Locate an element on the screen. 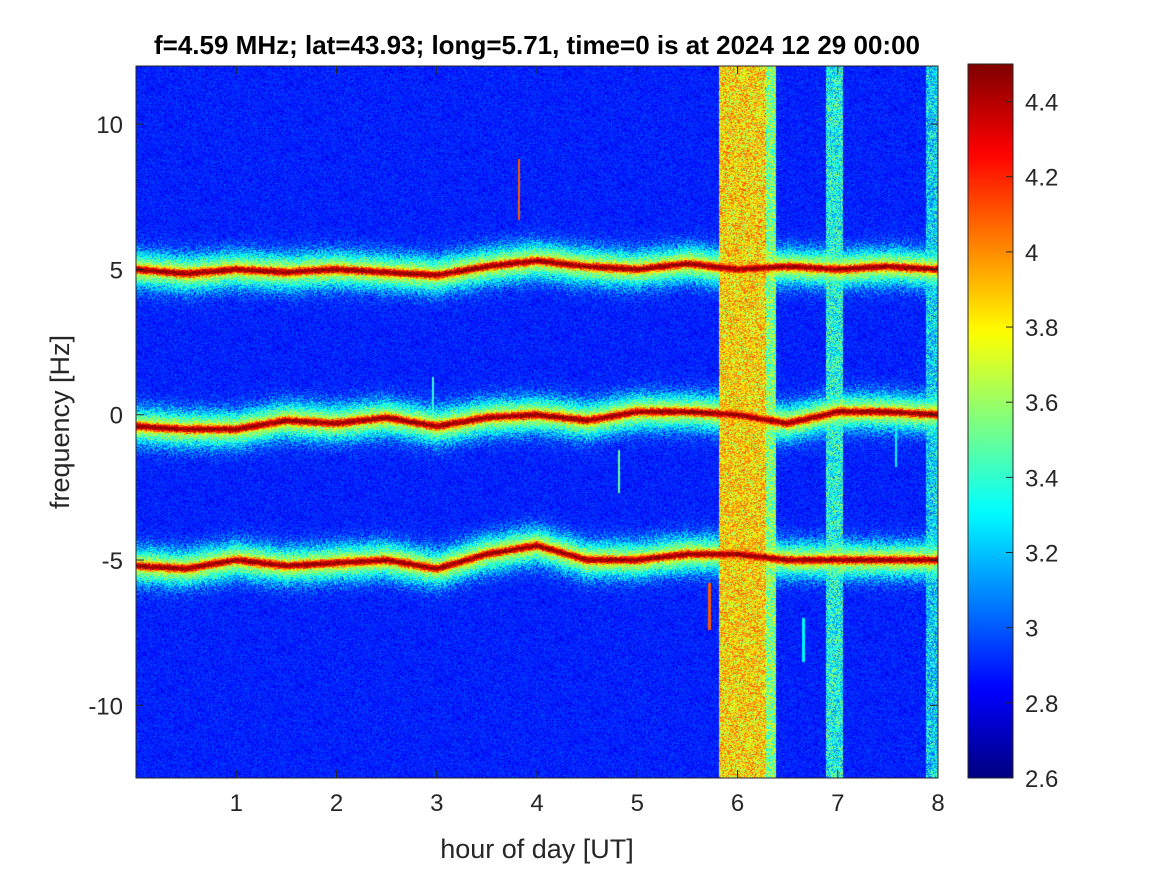 The image size is (1167, 875). colorbar: 2.6 2.8 3 3.2 3.4 3.6 3.8 4 4.2 4.4 is located at coordinates (1012, 428).